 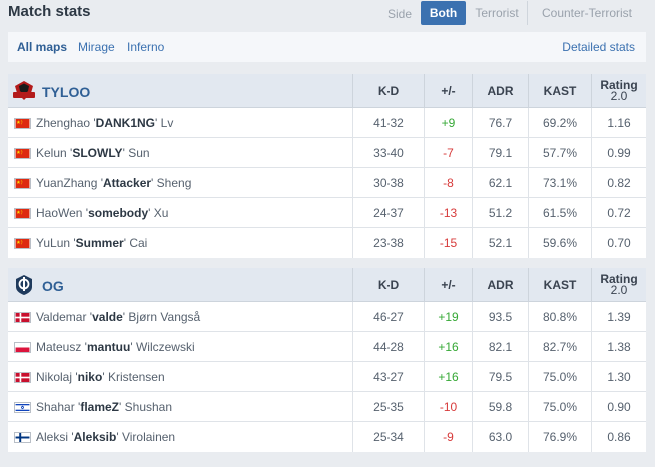 What do you see at coordinates (448, 213) in the screenshot?
I see `plus-minus-value: -13` at bounding box center [448, 213].